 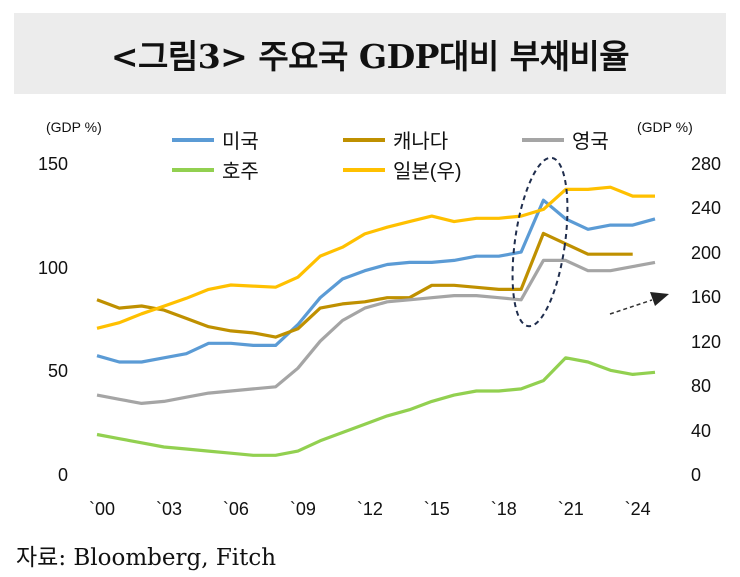 I want to click on left-tick-label: 150, so click(x=52, y=164).